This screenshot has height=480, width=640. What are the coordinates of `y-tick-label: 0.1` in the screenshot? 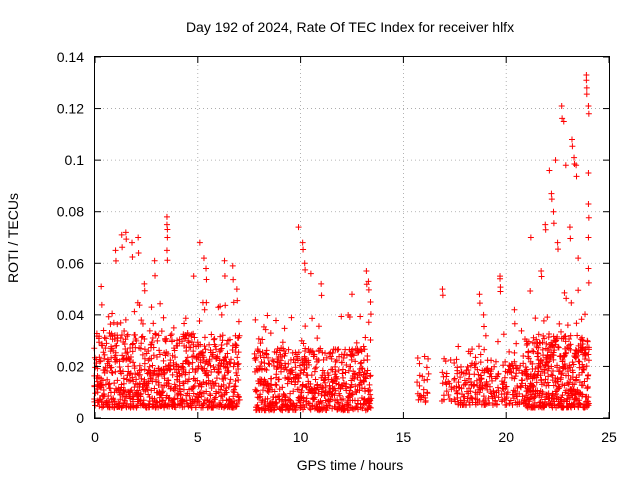 It's located at (75, 160).